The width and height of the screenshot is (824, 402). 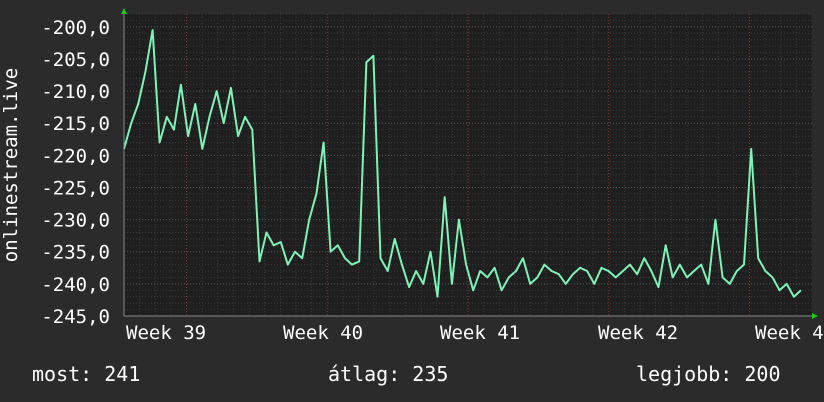 What do you see at coordinates (124, 11) in the screenshot?
I see `y-axis-arrow-icon` at bounding box center [124, 11].